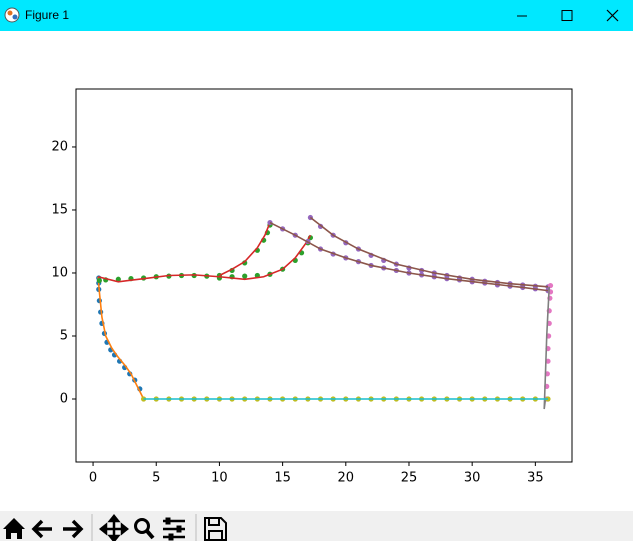 The width and height of the screenshot is (633, 541). I want to click on y-tick-label: 10, so click(59, 272).